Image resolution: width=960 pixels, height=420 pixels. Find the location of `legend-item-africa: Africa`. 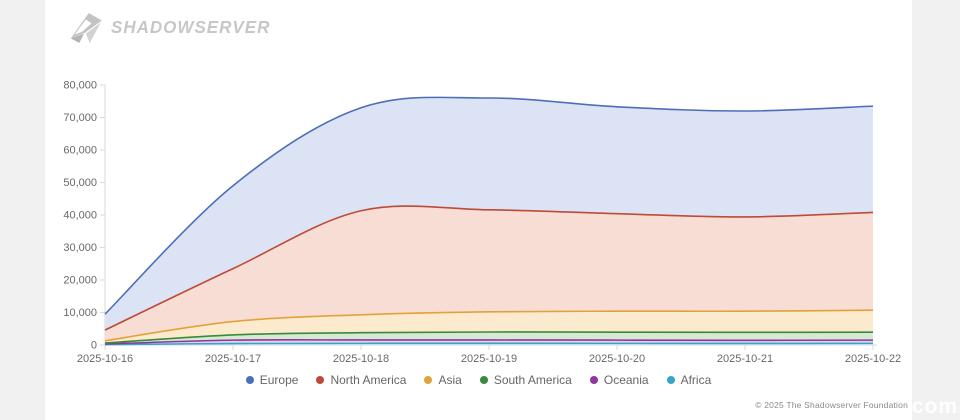

legend-item-africa: Africa is located at coordinates (689, 380).